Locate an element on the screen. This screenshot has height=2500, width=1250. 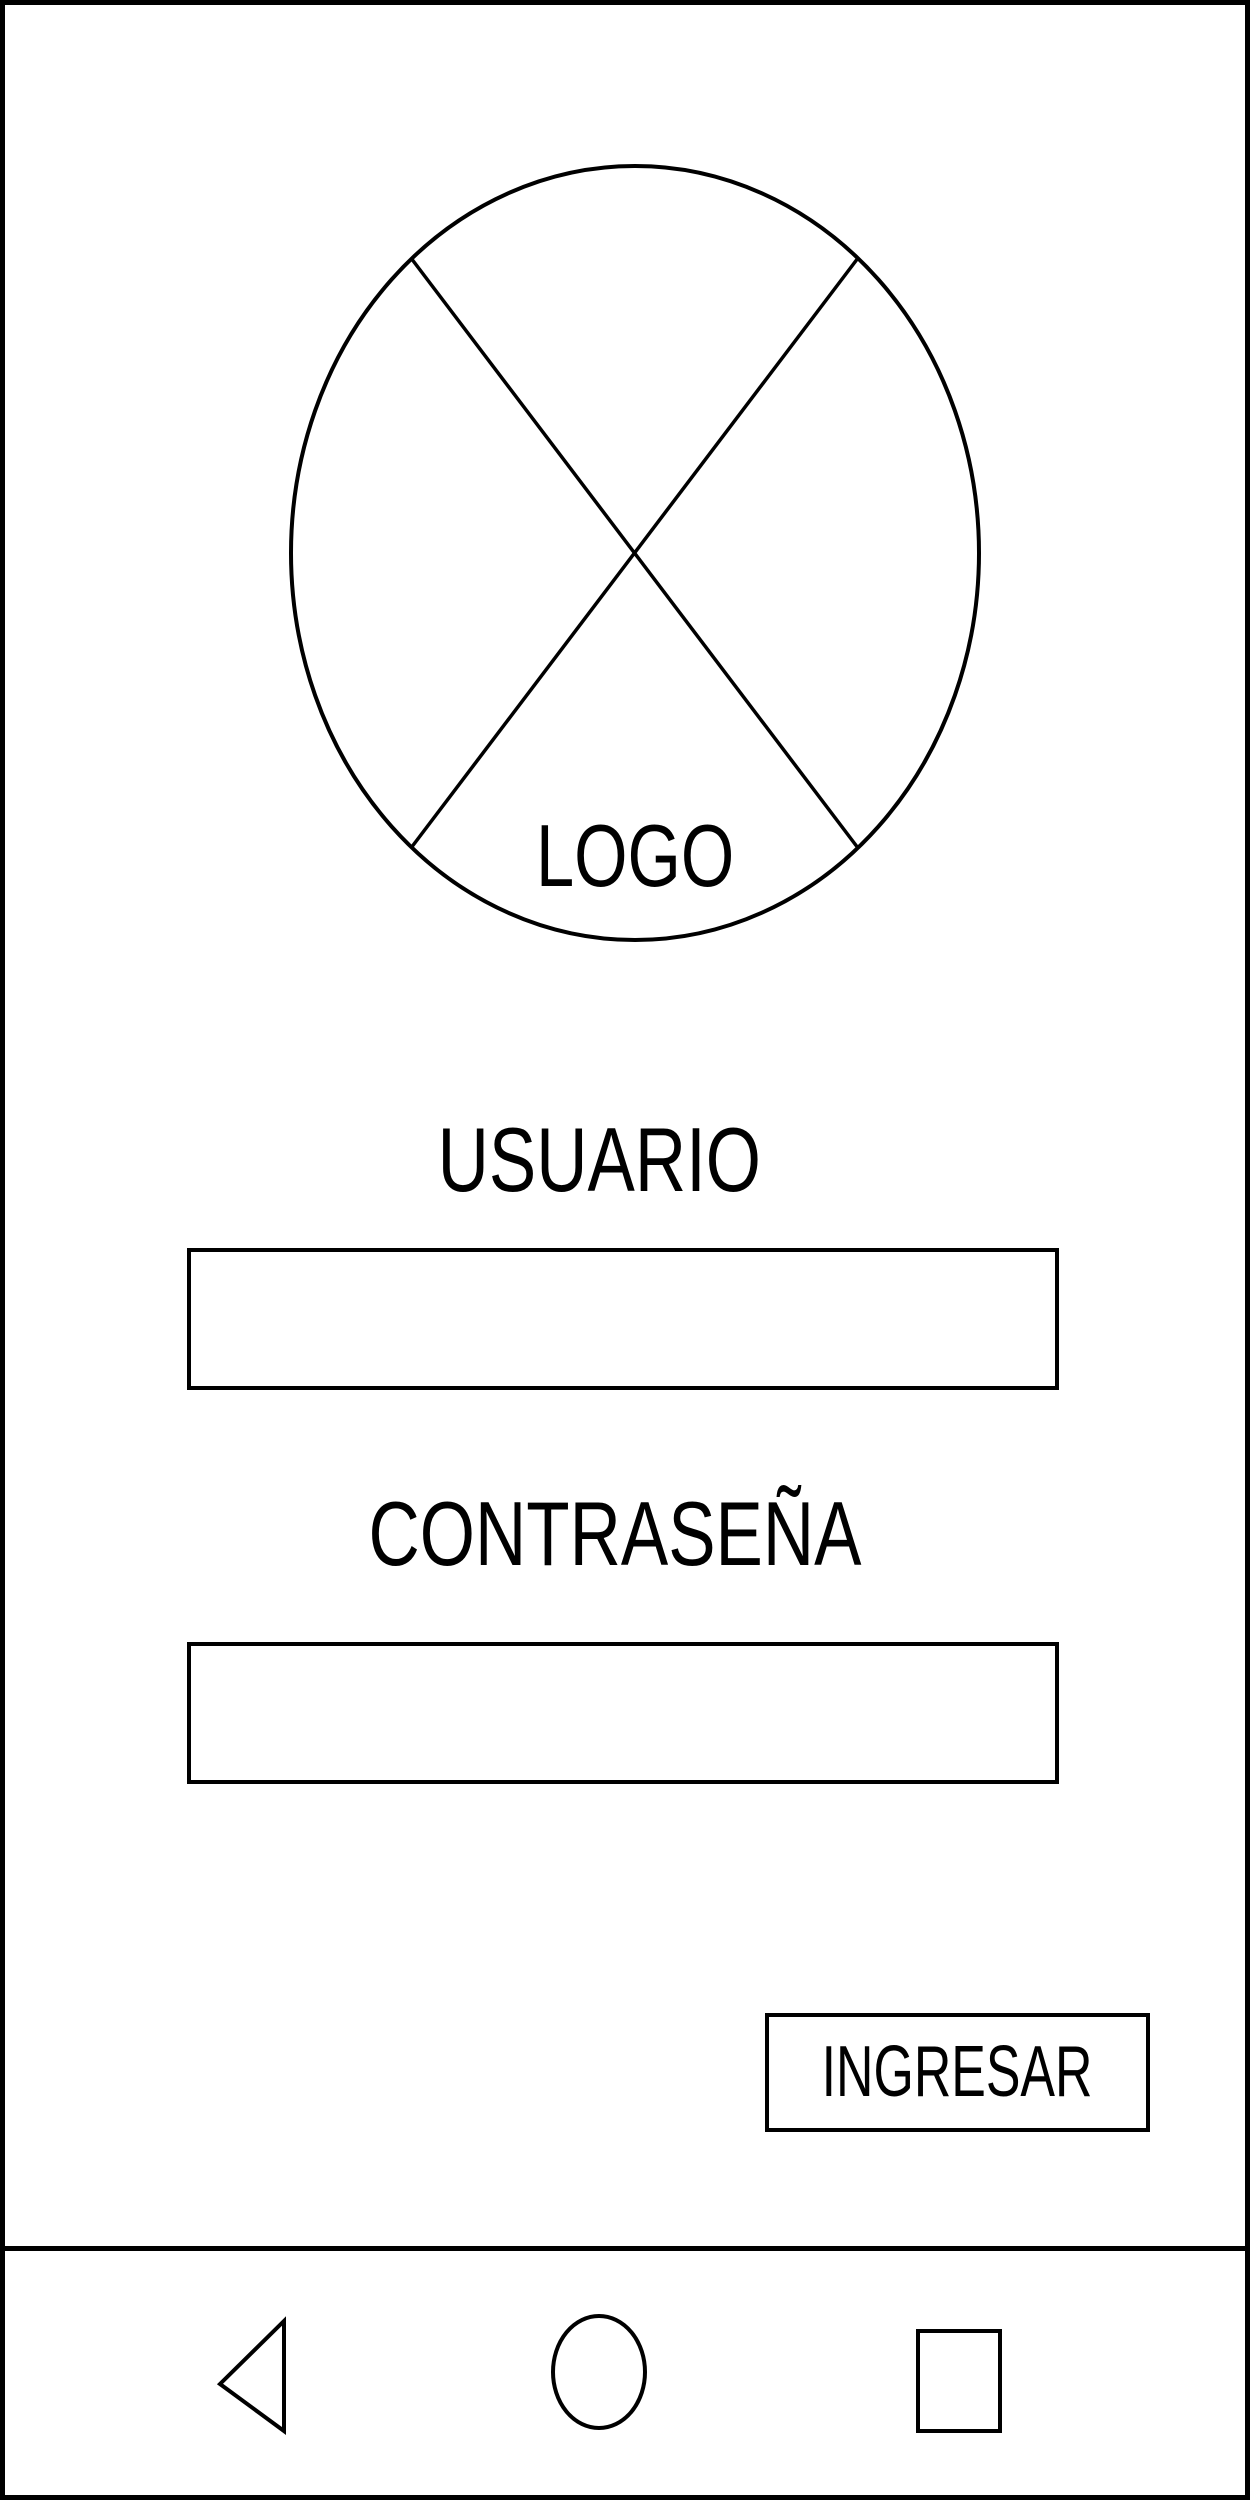
nav-recents-button is located at coordinates (959, 2381).